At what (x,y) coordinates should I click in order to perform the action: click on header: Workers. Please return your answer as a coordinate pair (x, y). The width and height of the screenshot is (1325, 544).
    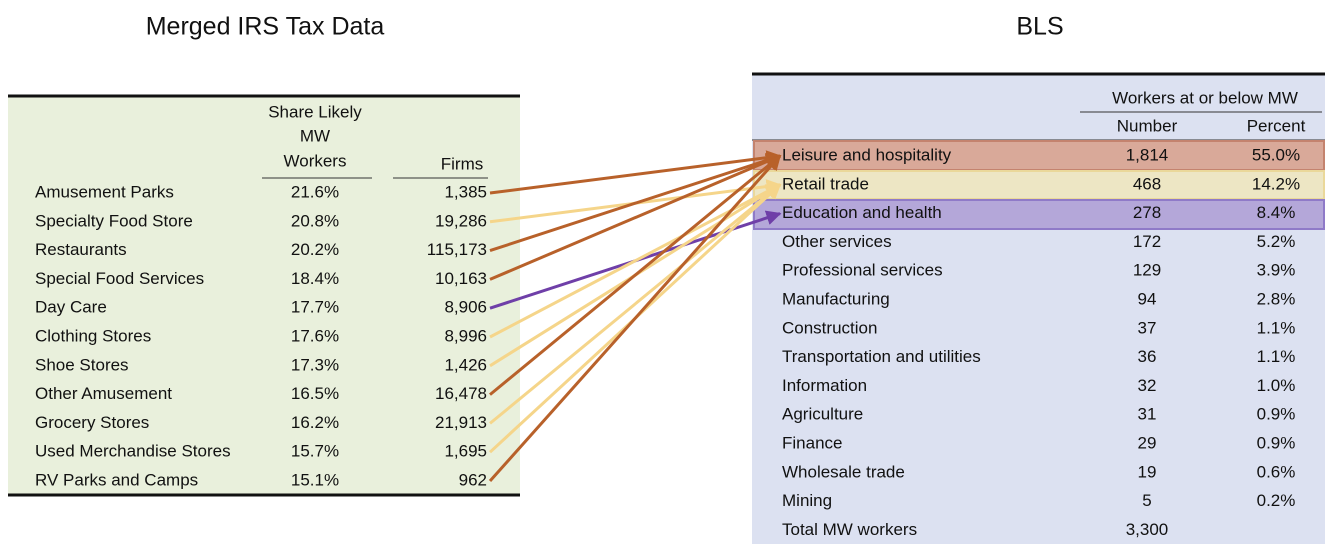
    Looking at the image, I should click on (315, 160).